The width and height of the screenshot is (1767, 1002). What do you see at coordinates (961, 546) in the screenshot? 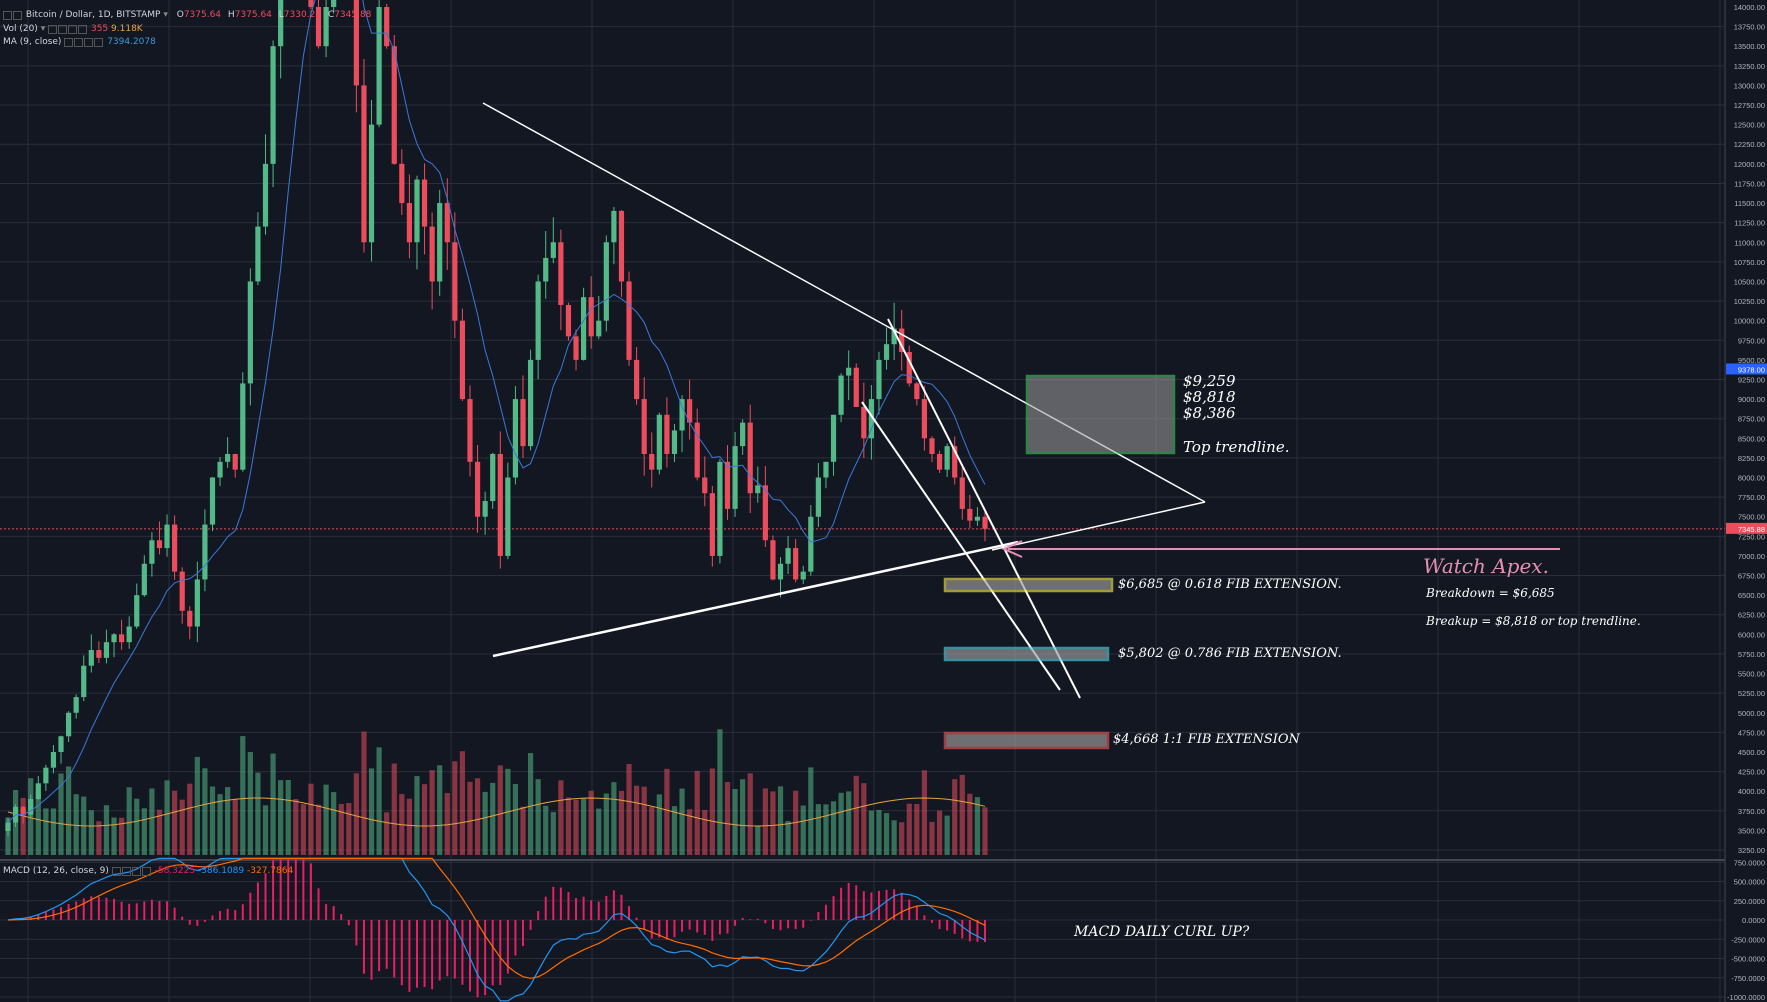
I see `descending-trendline` at bounding box center [961, 546].